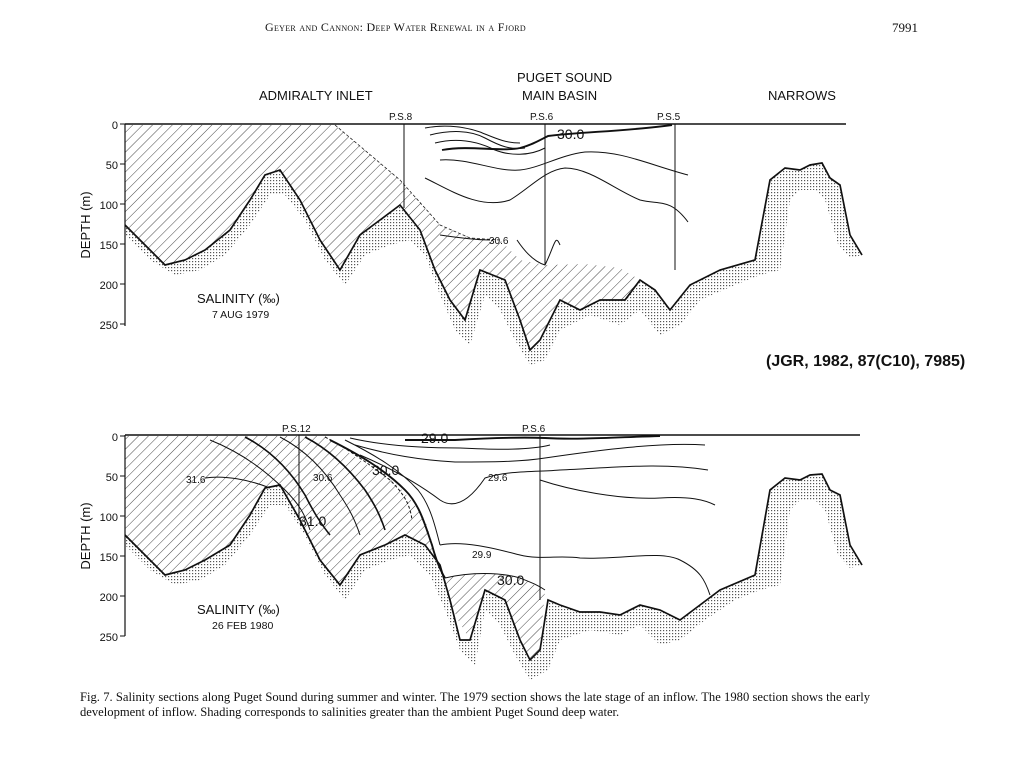 The height and width of the screenshot is (768, 1024). I want to click on contour-label: 29.0, so click(434, 438).